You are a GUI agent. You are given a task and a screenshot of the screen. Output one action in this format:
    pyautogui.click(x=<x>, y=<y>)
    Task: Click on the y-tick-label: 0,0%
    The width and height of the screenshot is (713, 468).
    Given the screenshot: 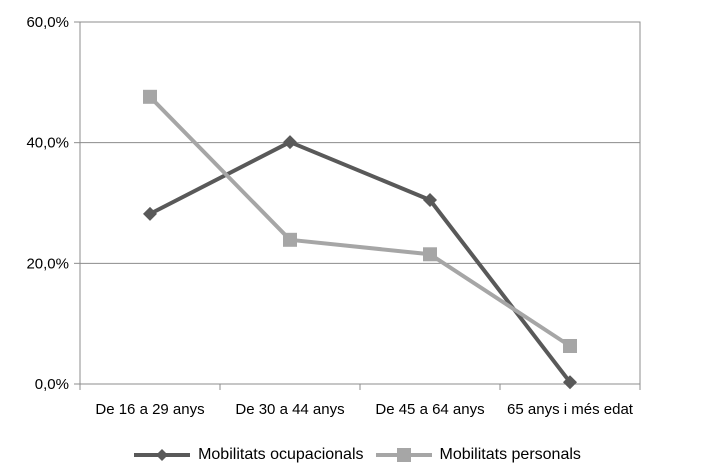 What is the action you would take?
    pyautogui.click(x=52, y=384)
    